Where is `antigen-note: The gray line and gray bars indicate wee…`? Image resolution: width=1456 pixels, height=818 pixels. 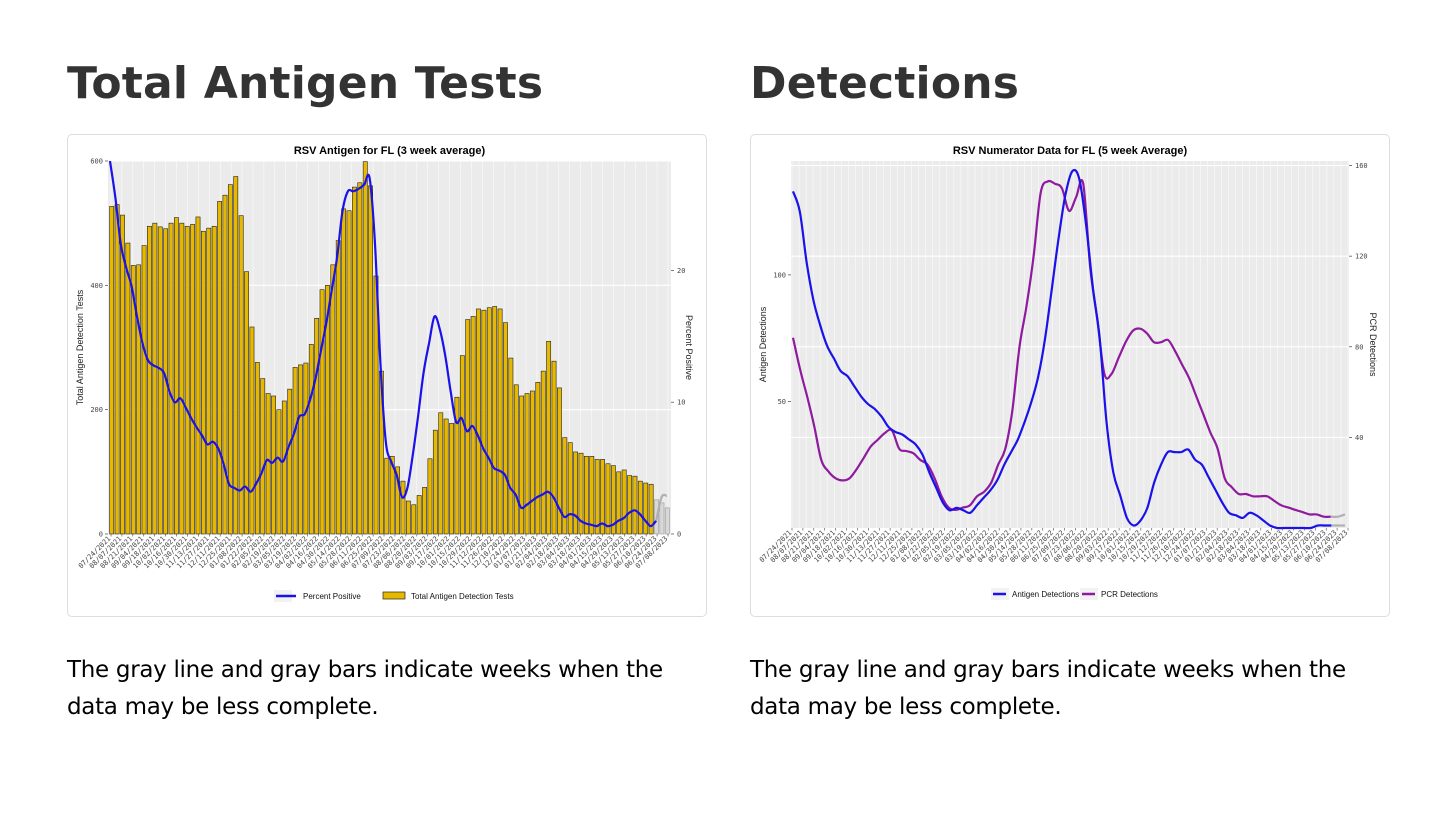 antigen-note: The gray line and gray bars indicate wee… is located at coordinates (365, 688).